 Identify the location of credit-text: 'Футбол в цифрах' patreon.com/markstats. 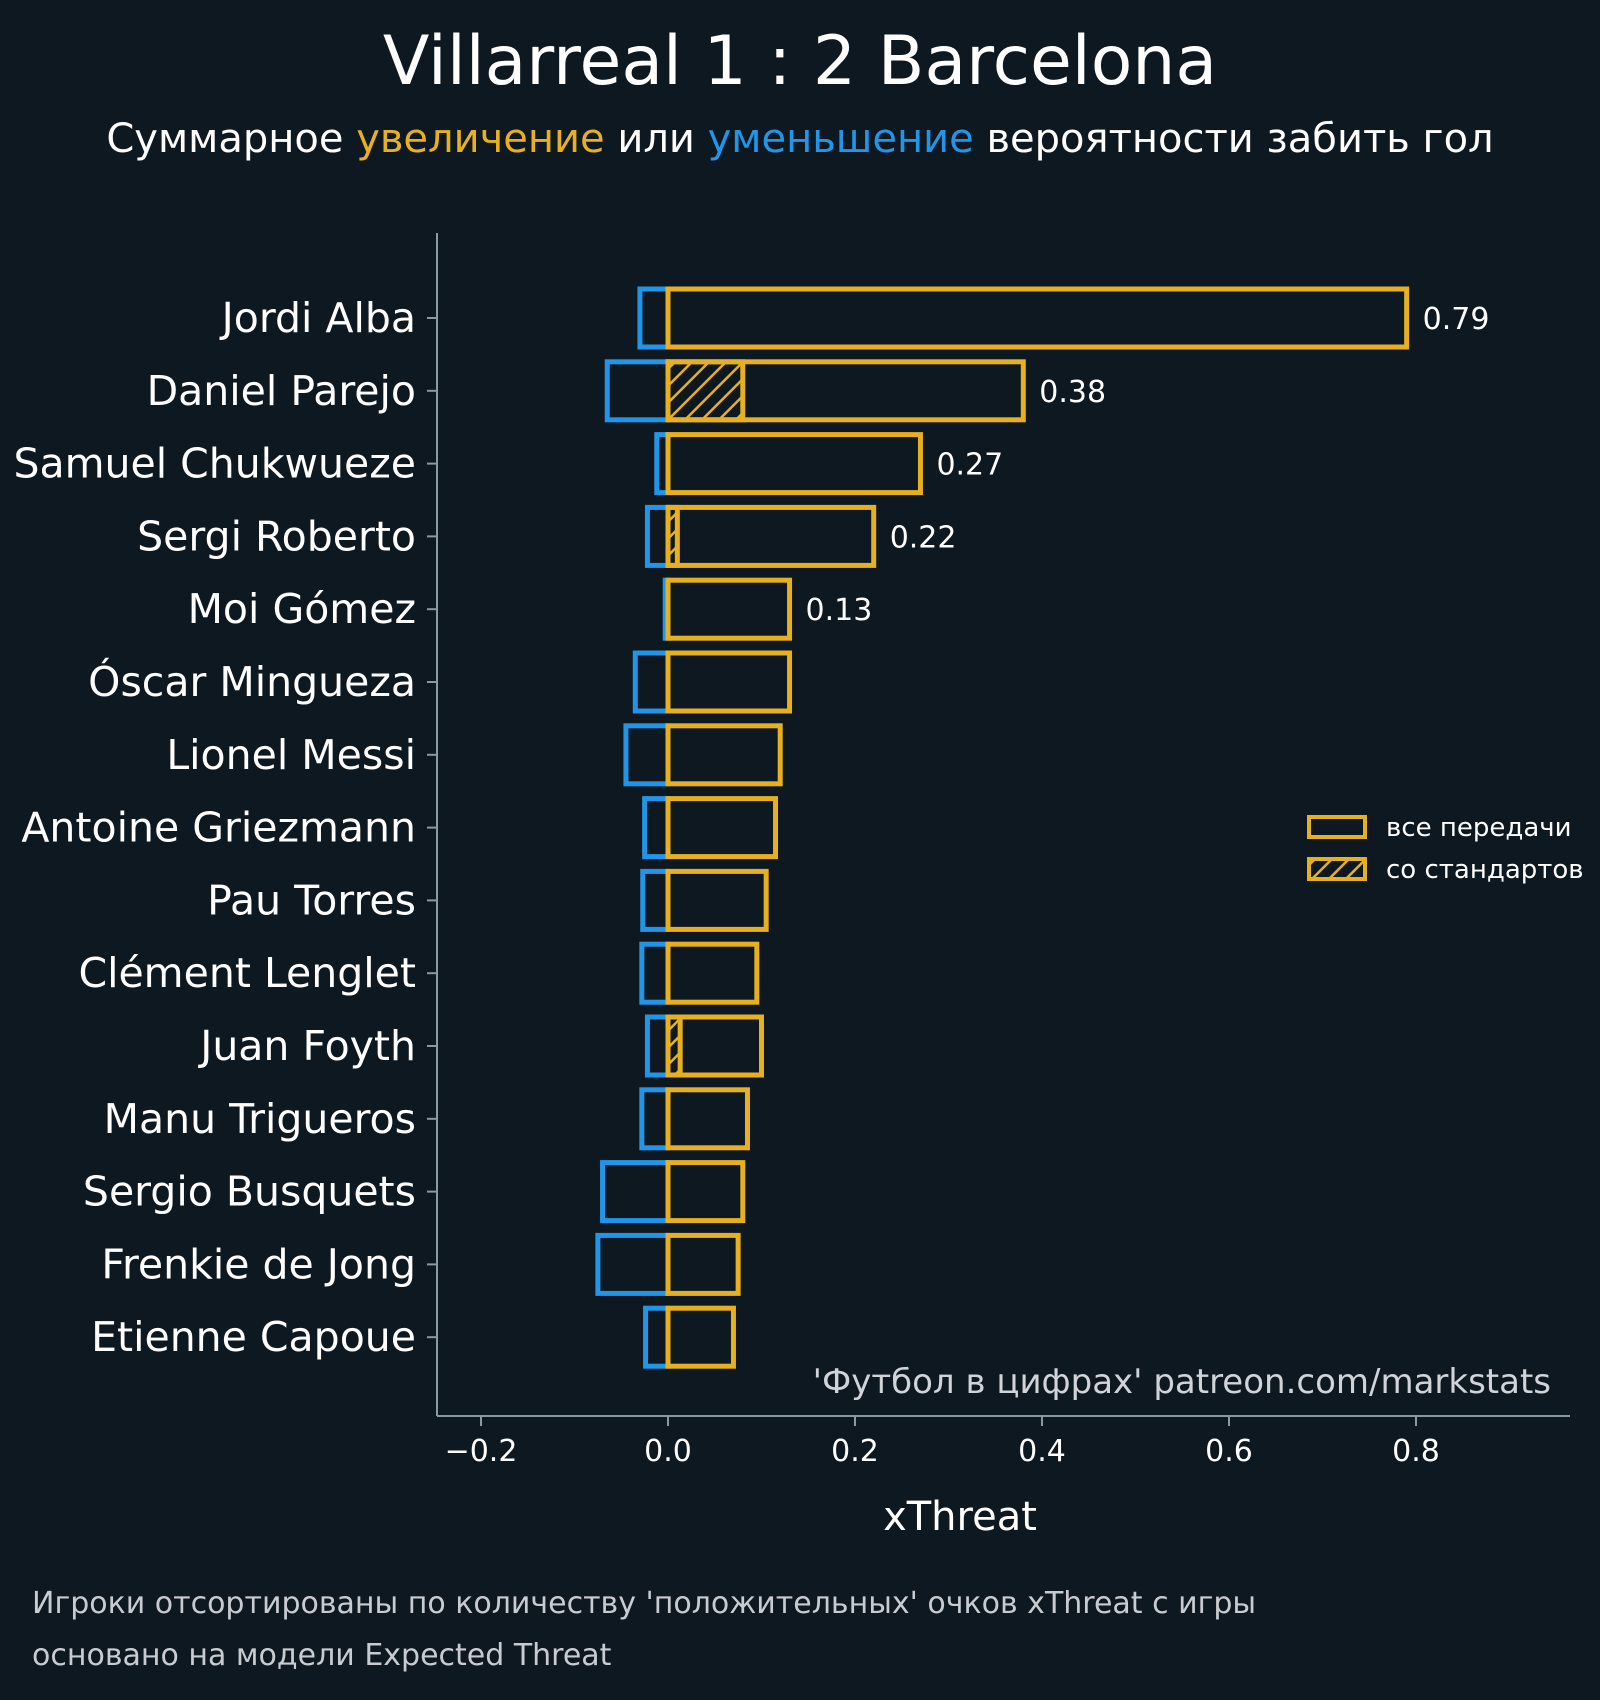
(1182, 1382).